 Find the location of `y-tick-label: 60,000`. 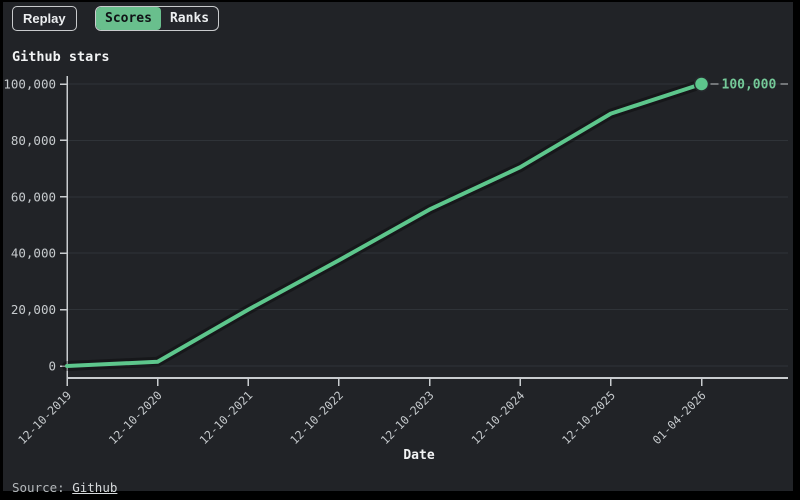

y-tick-label: 60,000 is located at coordinates (33, 196).